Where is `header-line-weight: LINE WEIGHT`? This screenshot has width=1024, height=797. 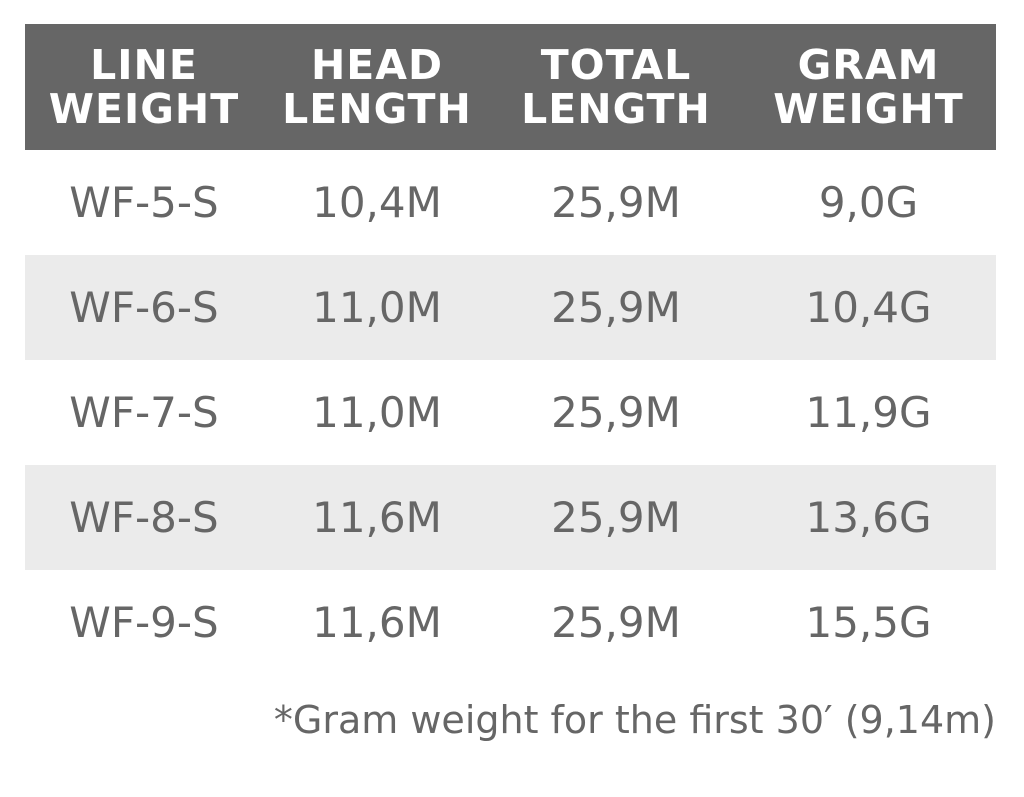
header-line-weight: LINE WEIGHT is located at coordinates (144, 87).